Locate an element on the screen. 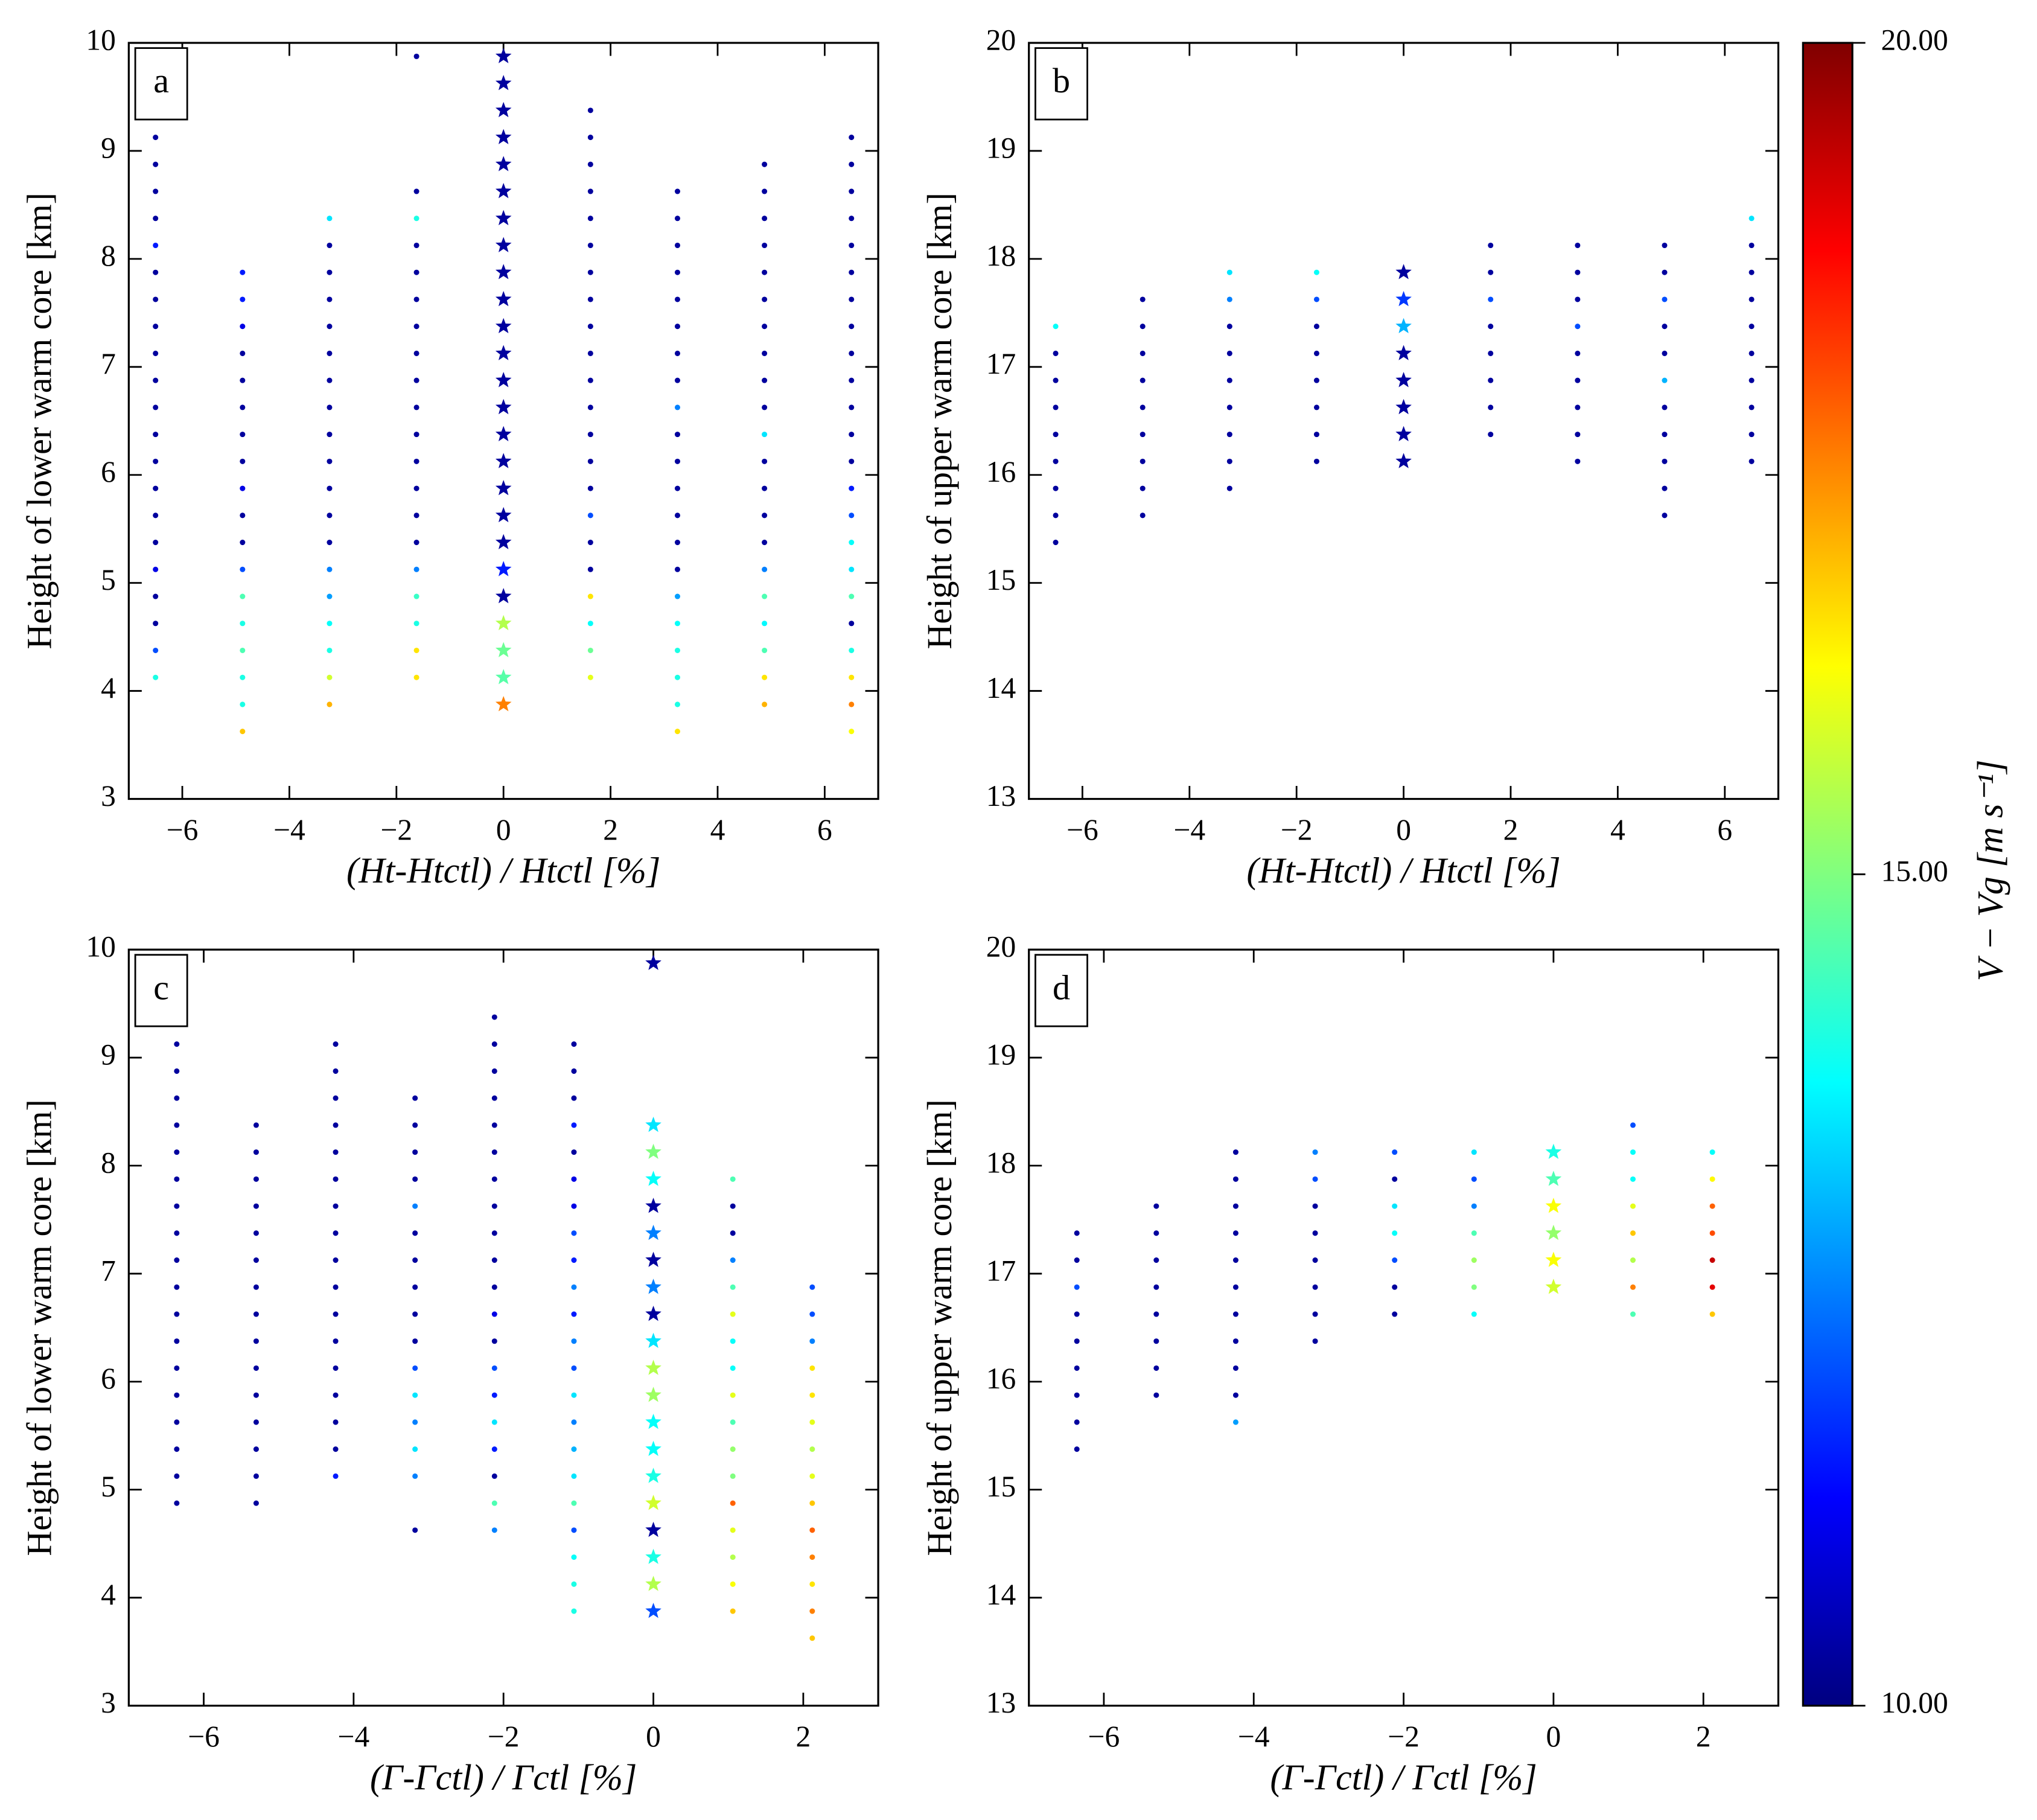  y-tick-label: 3 is located at coordinates (108, 796).